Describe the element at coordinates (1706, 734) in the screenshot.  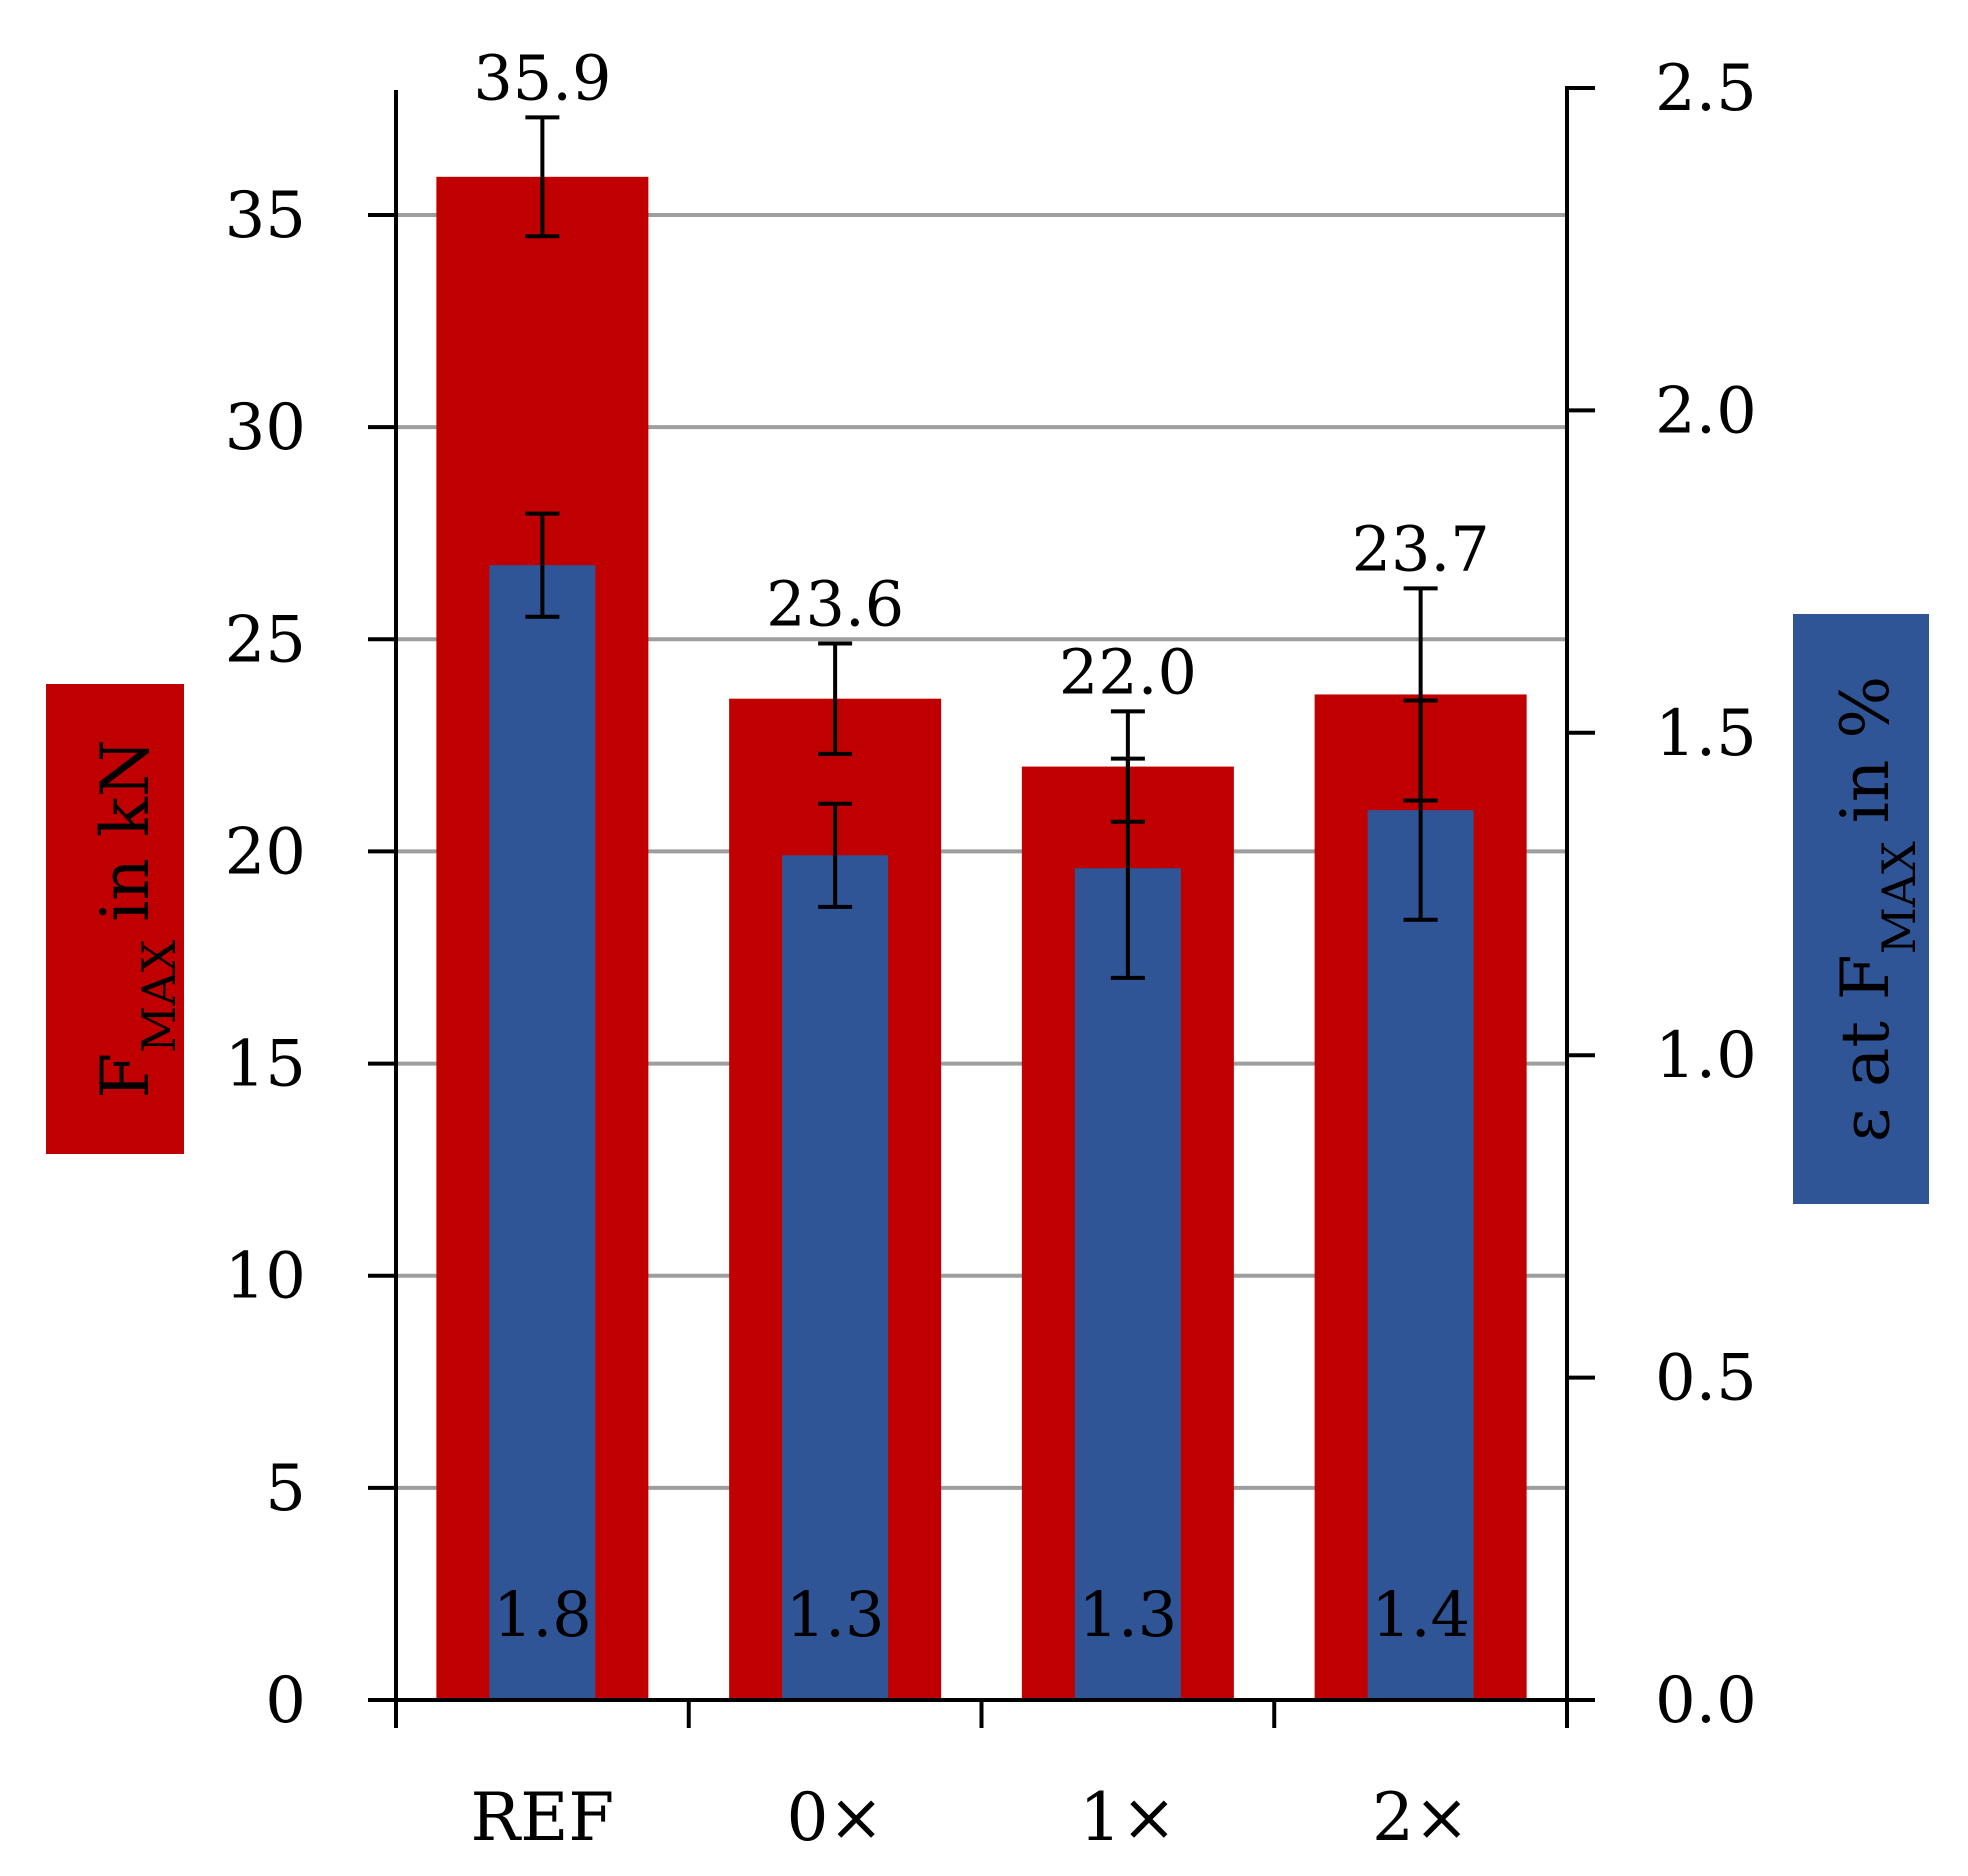
I see `y-right-tick-label: 1.5` at that location.